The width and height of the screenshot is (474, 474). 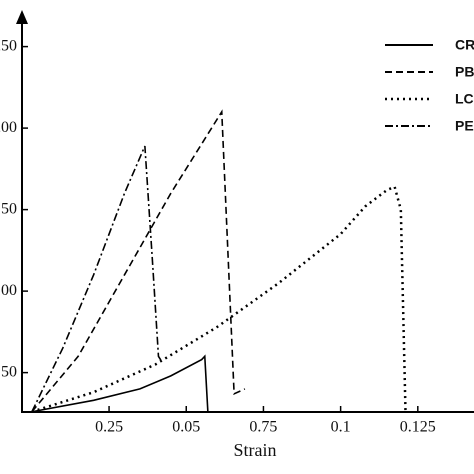 What do you see at coordinates (255, 450) in the screenshot?
I see `x-axis-label: Strain` at bounding box center [255, 450].